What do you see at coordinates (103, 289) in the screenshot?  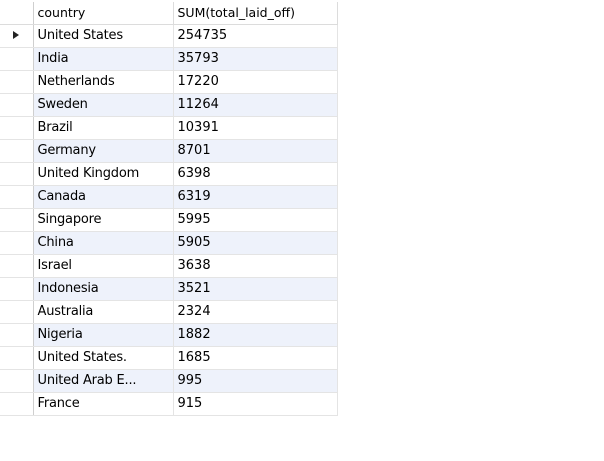 I see `cell-country: Indonesia` at bounding box center [103, 289].